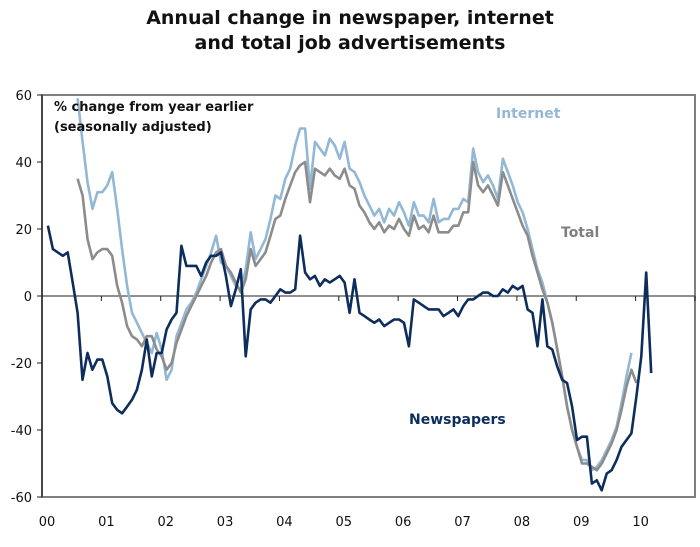  Describe the element at coordinates (522, 522) in the screenshot. I see `x-tick-label: 08` at that location.